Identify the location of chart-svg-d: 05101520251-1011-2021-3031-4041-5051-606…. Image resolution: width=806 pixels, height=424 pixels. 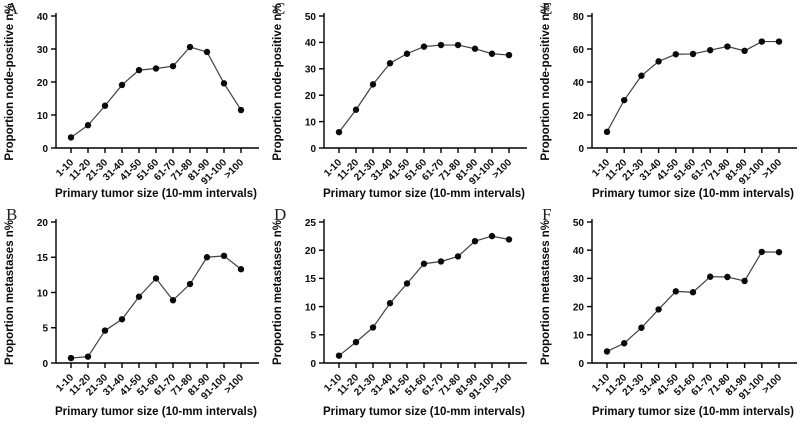
(399, 318).